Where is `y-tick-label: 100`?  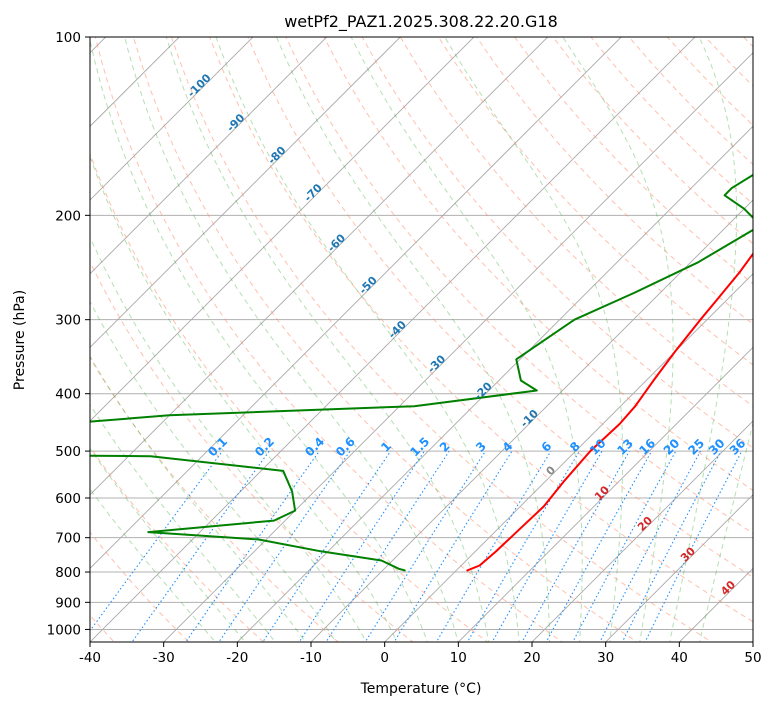 y-tick-label: 100 is located at coordinates (68, 38).